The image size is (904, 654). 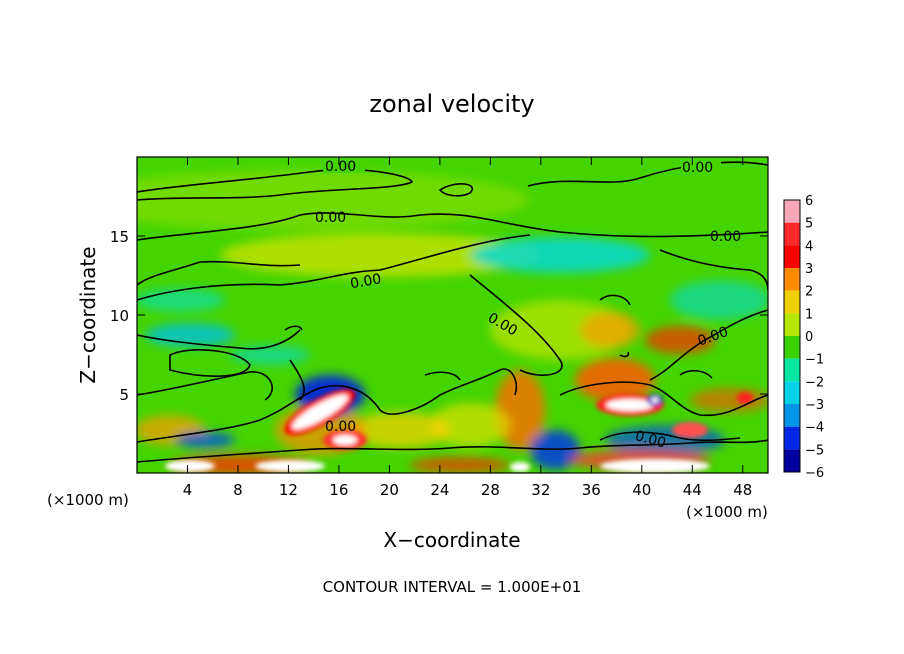 What do you see at coordinates (814, 405) in the screenshot?
I see `colorbar-label: −3` at bounding box center [814, 405].